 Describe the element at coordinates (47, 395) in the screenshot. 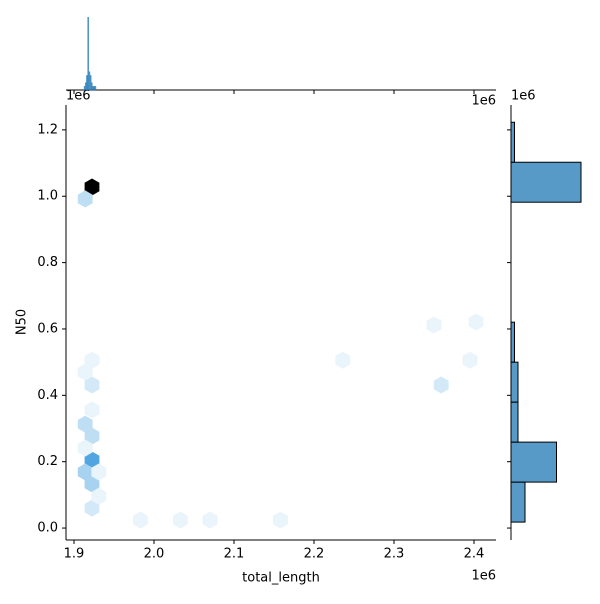

I see `y-tick-label: 0.4` at that location.